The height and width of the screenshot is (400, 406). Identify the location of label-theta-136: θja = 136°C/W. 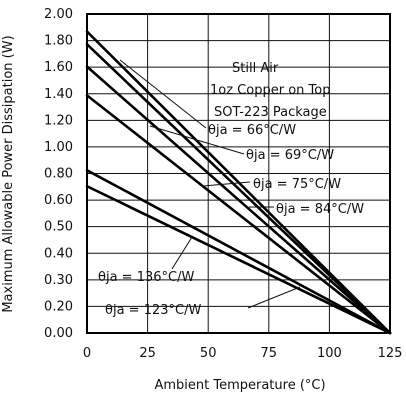
(146, 277).